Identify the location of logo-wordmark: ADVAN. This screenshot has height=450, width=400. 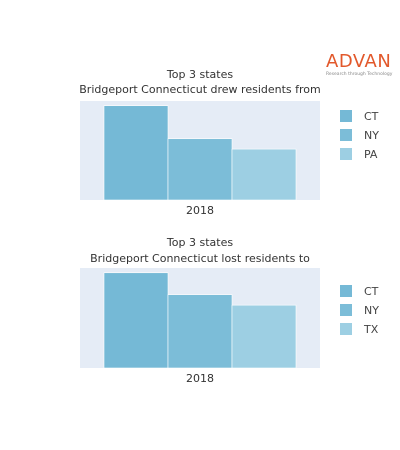
(359, 61).